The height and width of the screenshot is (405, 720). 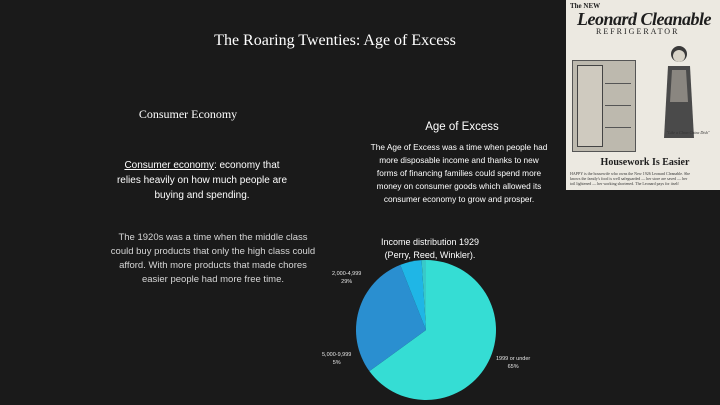 I want to click on section-heading-consumer-economy: Consumer Economy, so click(x=188, y=114).